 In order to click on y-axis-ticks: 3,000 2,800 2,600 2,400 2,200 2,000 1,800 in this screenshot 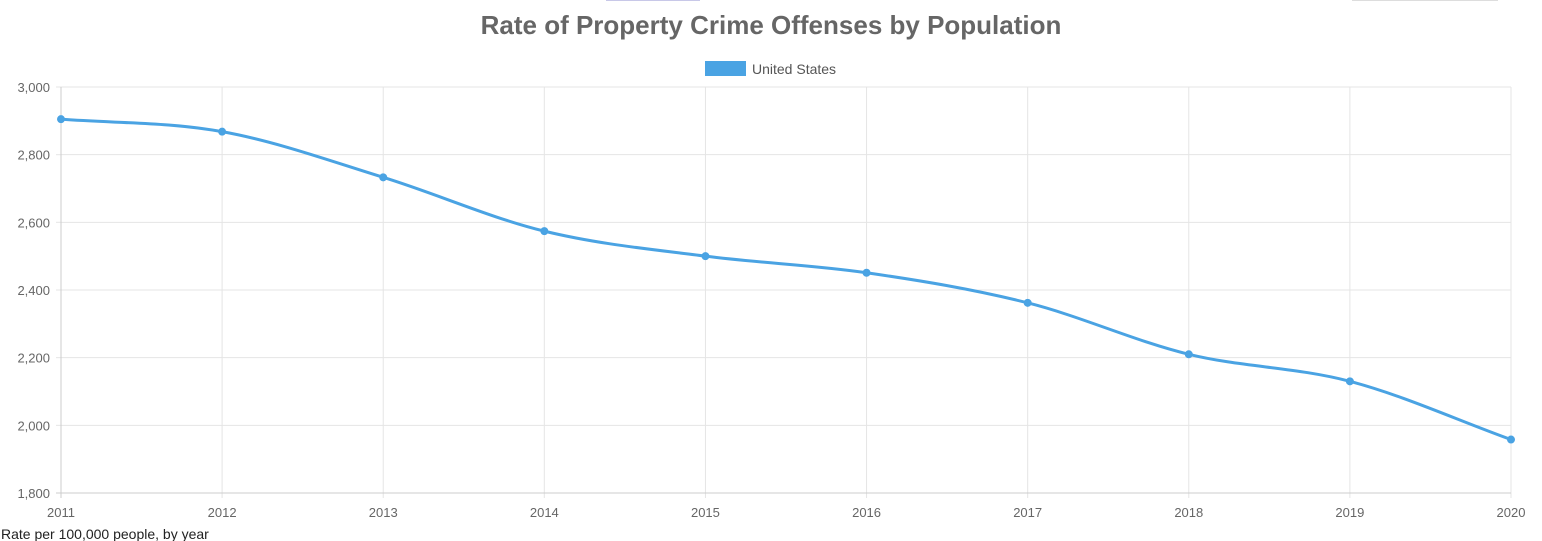, I will do `click(33, 290)`.